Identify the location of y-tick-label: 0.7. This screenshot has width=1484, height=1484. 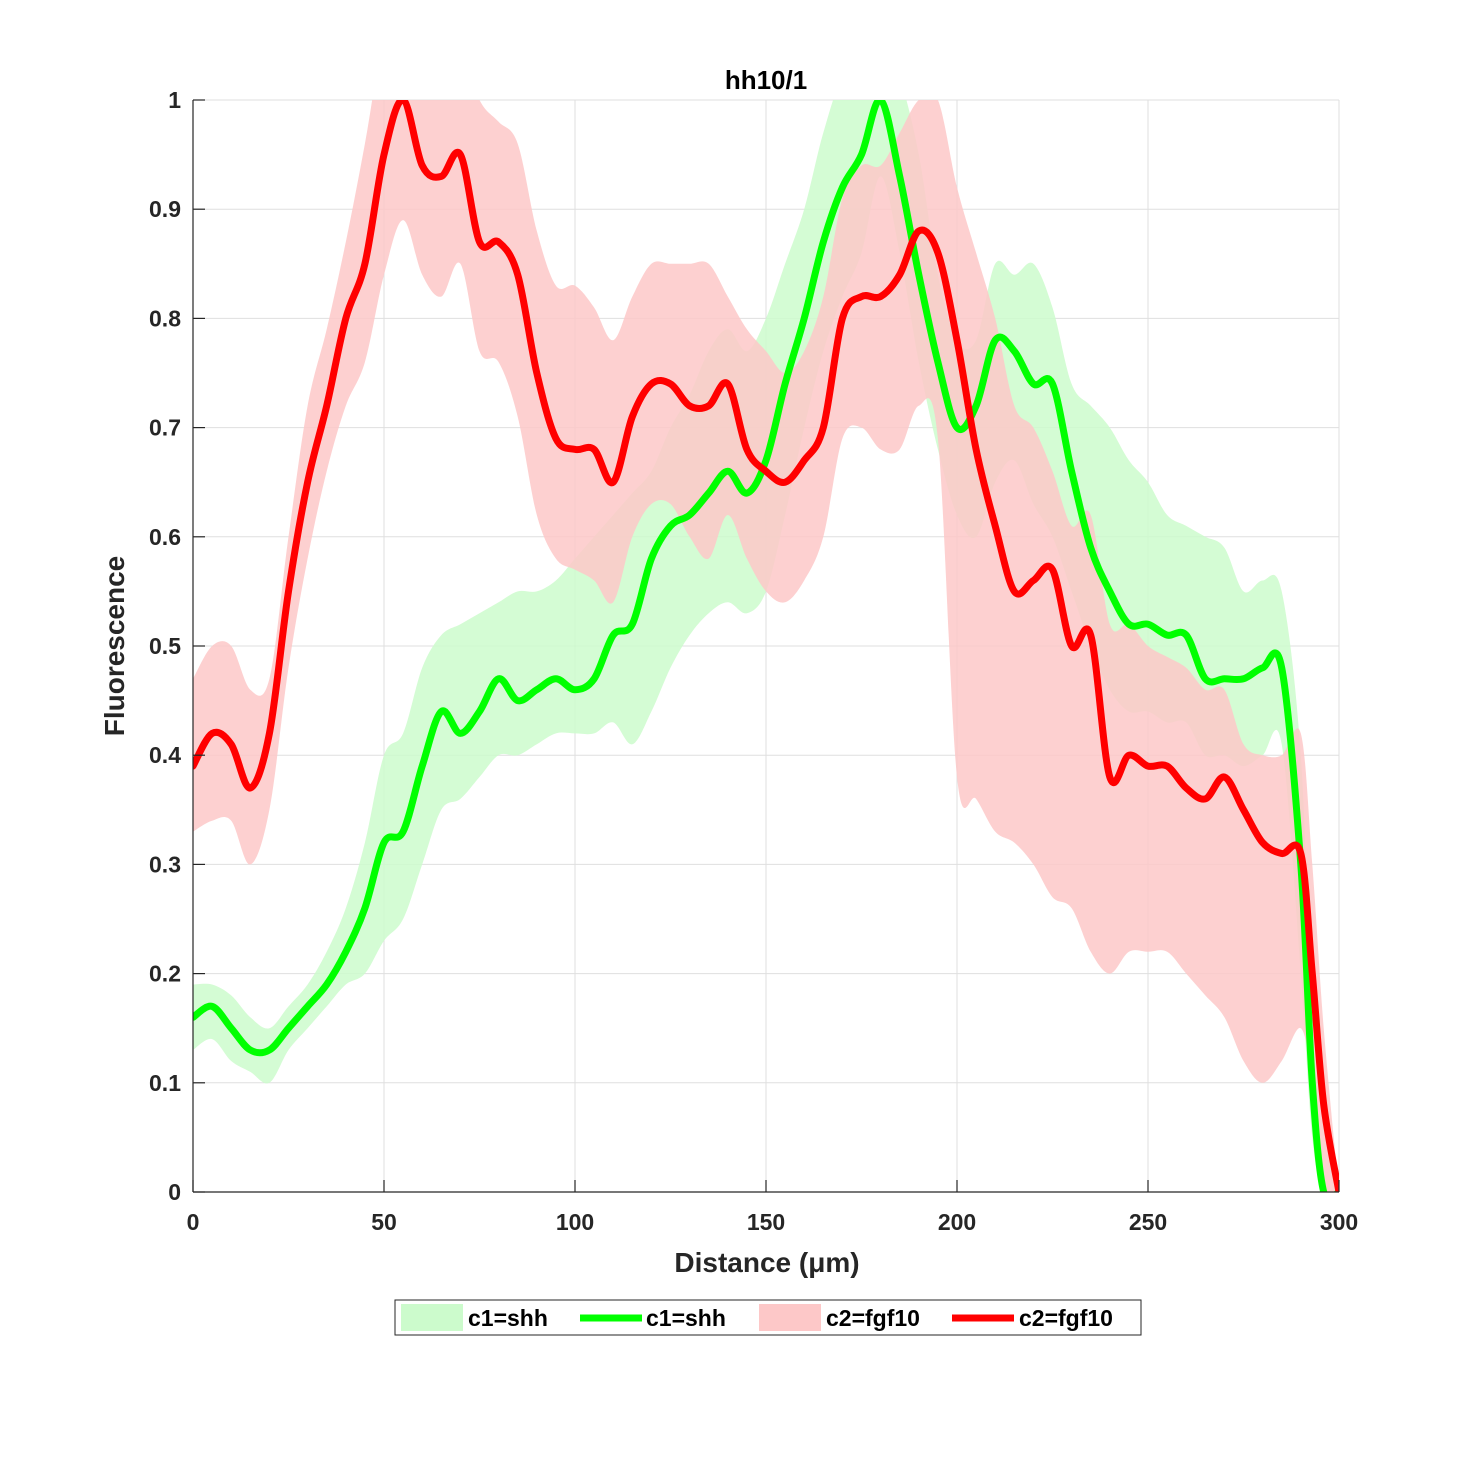
(165, 428).